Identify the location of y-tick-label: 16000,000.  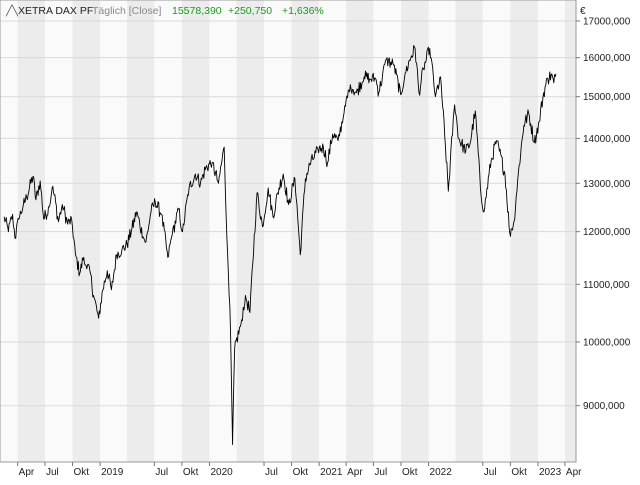
(607, 58).